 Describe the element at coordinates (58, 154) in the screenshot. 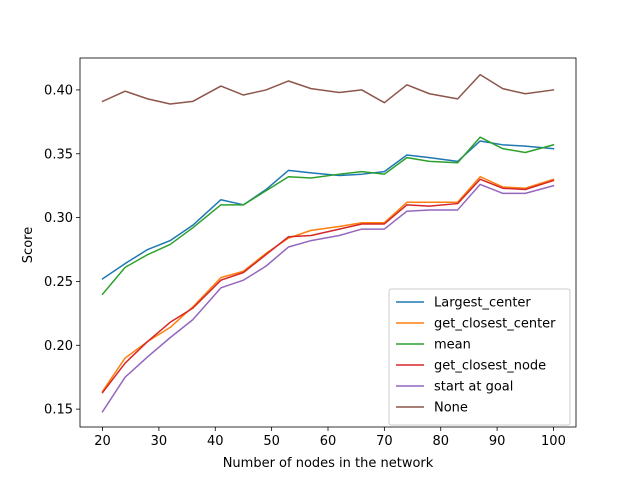

I see `y-tick-label: 0.35` at that location.